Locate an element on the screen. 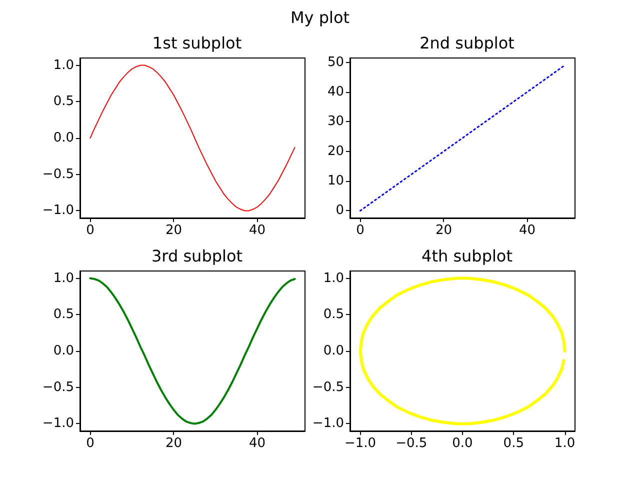 Image resolution: width=640 pixels, height=480 pixels. y-tick-label: 20 is located at coordinates (335, 151).